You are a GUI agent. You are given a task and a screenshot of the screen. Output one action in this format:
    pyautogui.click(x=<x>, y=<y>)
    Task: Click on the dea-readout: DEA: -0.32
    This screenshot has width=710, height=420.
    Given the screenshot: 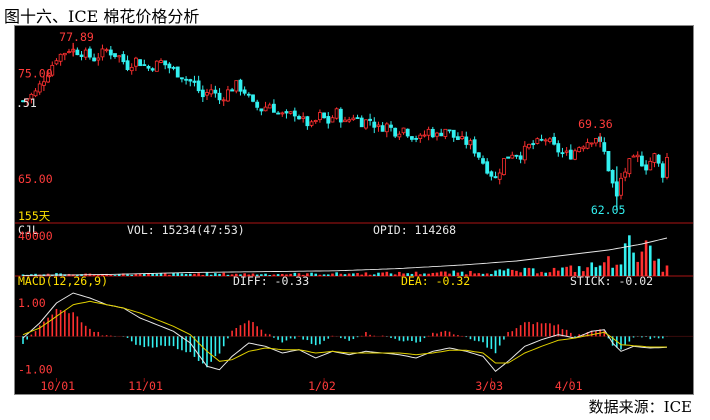 What is the action you would take?
    pyautogui.click(x=435, y=281)
    